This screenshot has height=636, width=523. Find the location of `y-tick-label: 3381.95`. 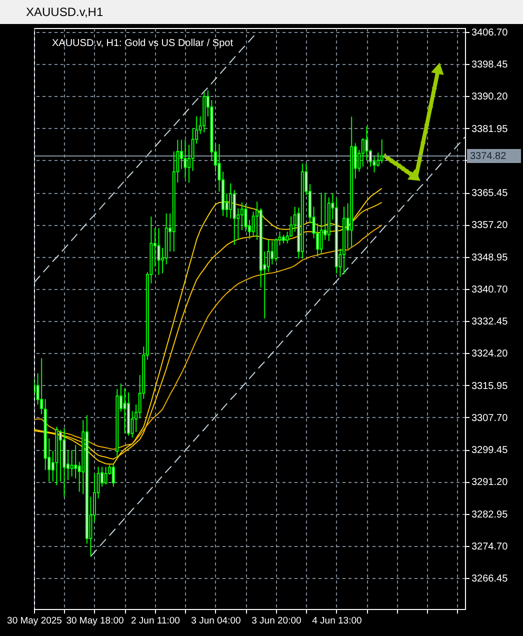

y-tick-label: 3381.95 is located at coordinates (490, 129).